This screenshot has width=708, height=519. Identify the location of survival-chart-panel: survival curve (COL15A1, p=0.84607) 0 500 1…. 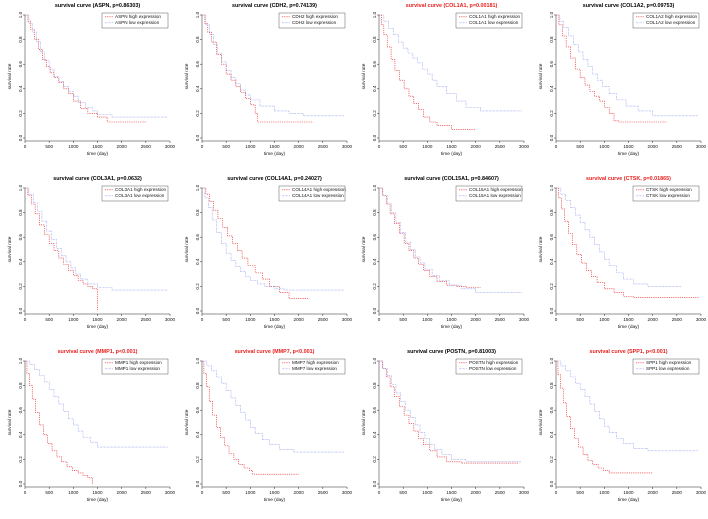
(442, 259).